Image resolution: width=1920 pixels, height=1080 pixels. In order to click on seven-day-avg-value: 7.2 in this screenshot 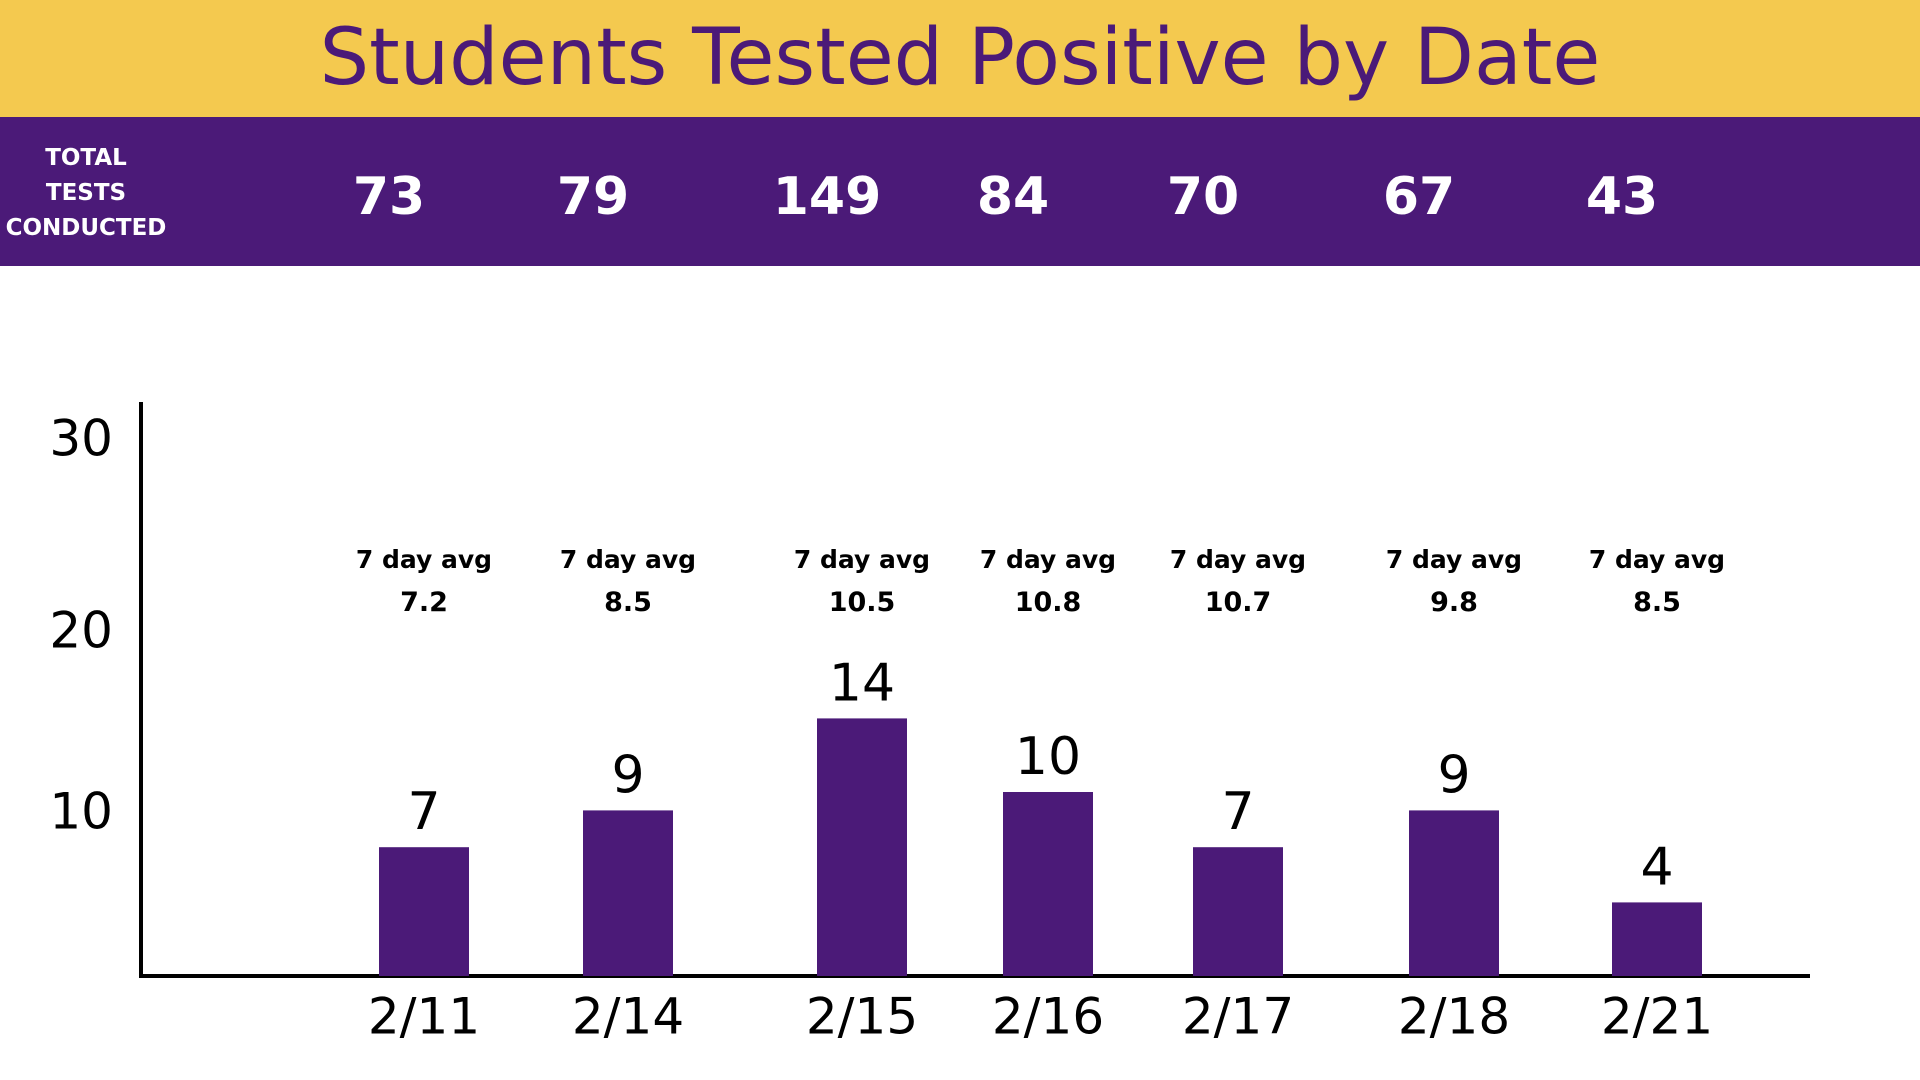, I will do `click(424, 602)`.